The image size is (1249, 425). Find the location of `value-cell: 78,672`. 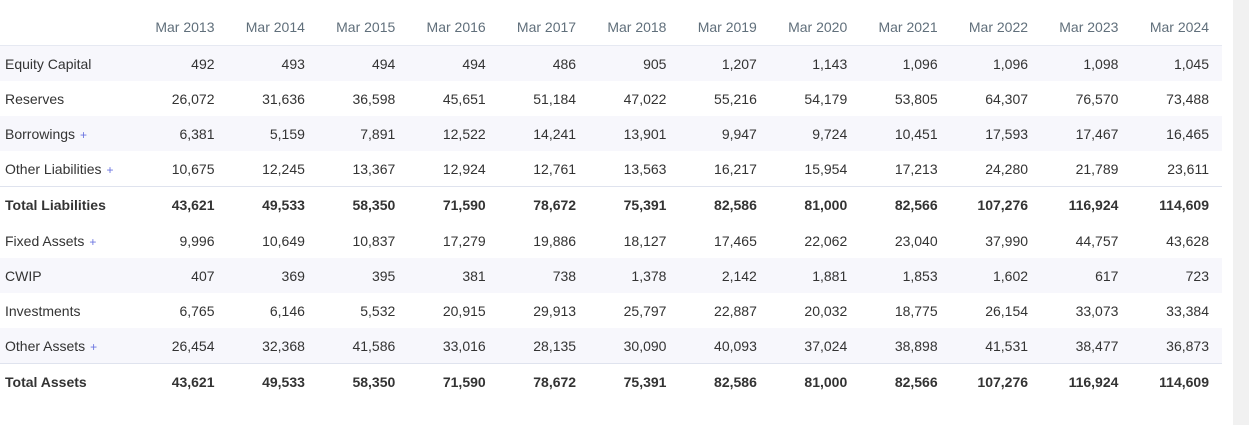

value-cell: 78,672 is located at coordinates (544, 381).